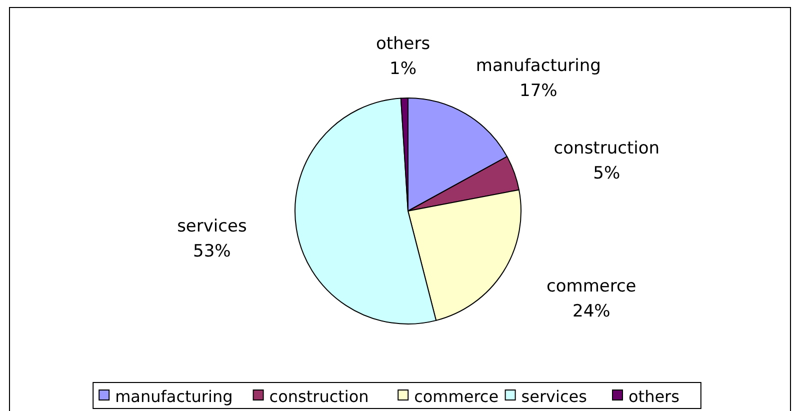 Image resolution: width=796 pixels, height=411 pixels. I want to click on slice-label: commerce, so click(591, 286).